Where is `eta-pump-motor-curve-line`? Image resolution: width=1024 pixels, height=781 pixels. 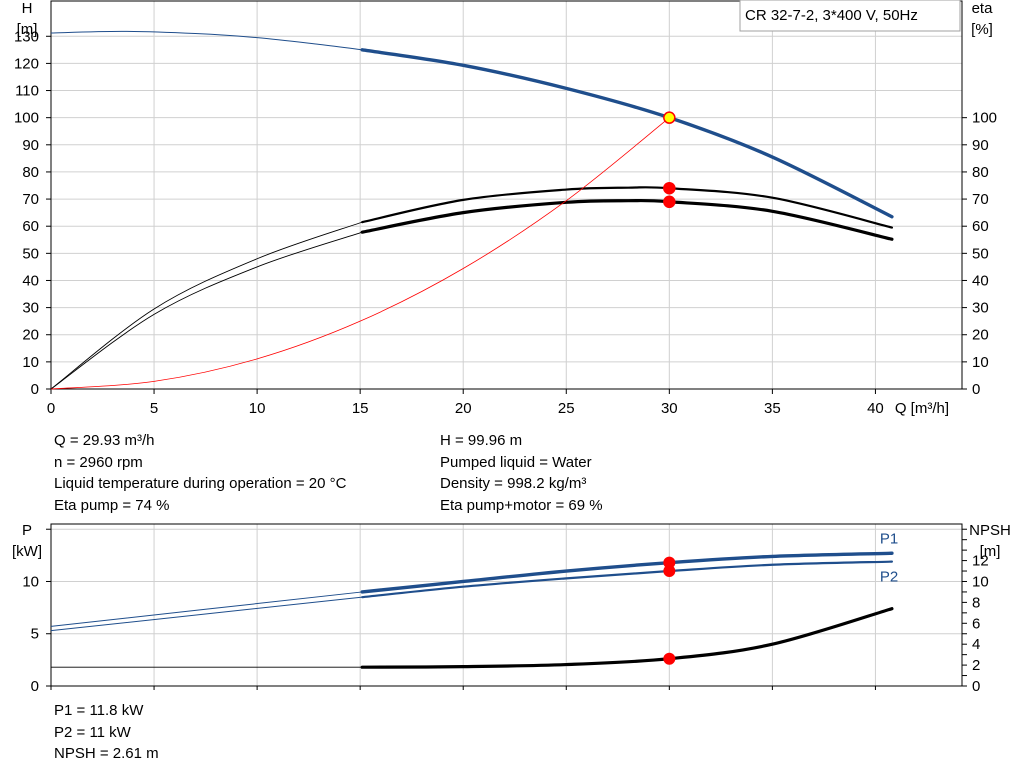 eta-pump-motor-curve-line is located at coordinates (627, 219).